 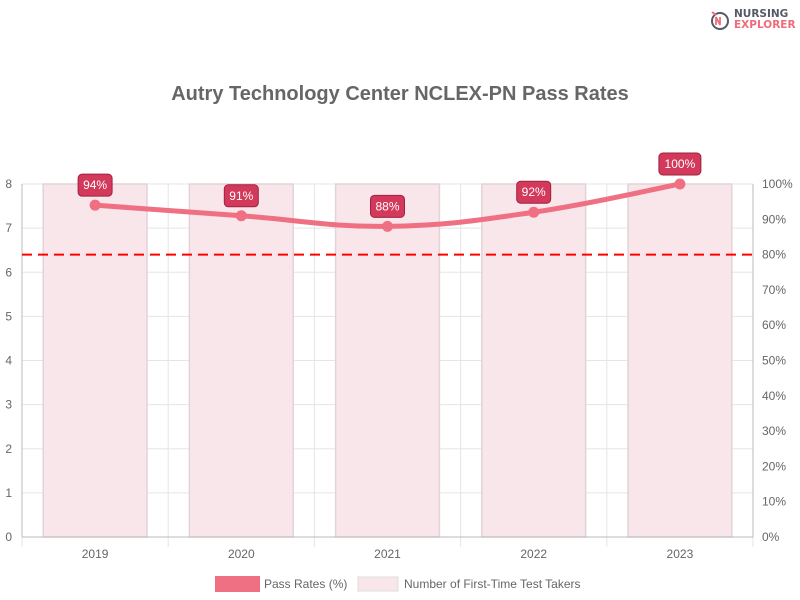 I want to click on right-tick-label: 70%, so click(x=774, y=290).